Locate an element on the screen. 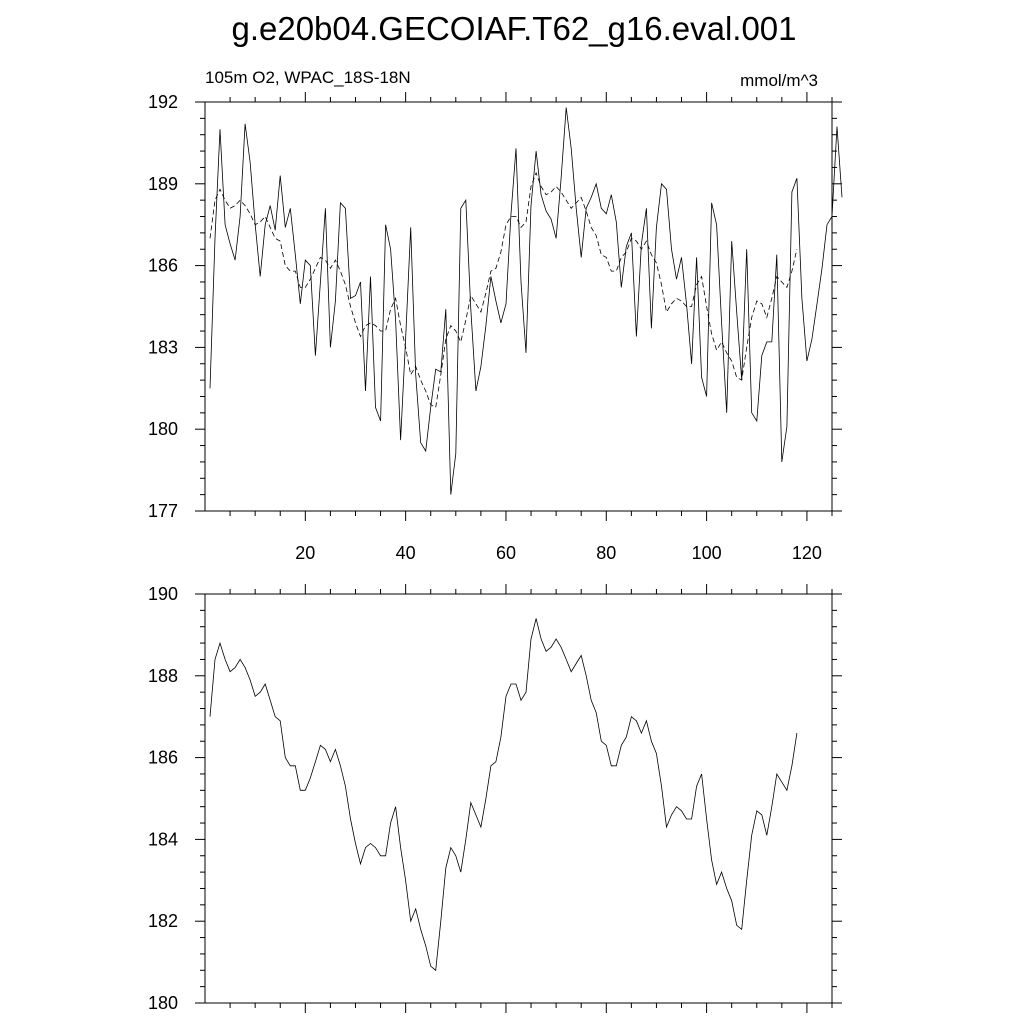  panel2-y-tick-label: 186 is located at coordinates (163, 758).